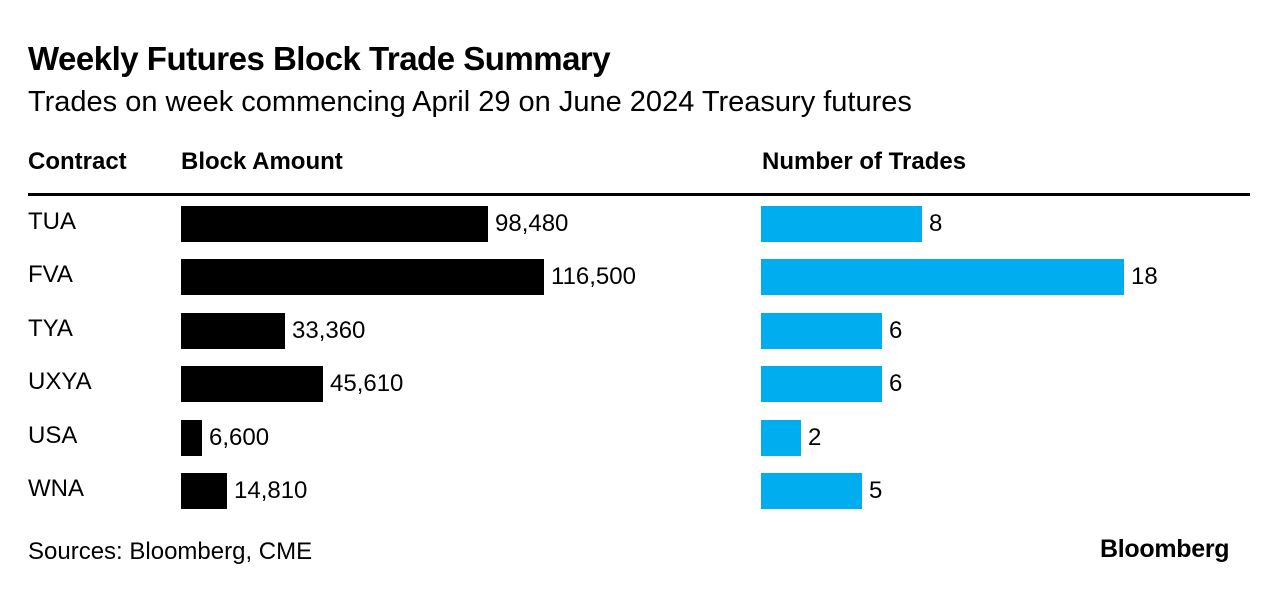 This screenshot has width=1278, height=594. What do you see at coordinates (532, 223) in the screenshot?
I see `block-amount-value-label: 98,480` at bounding box center [532, 223].